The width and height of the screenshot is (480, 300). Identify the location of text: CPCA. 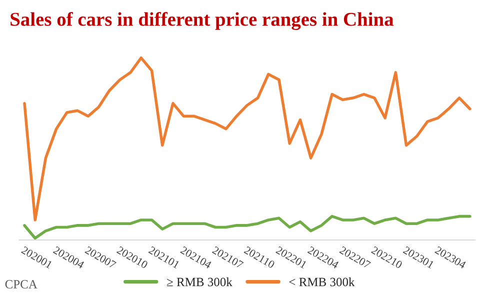
(21, 284).